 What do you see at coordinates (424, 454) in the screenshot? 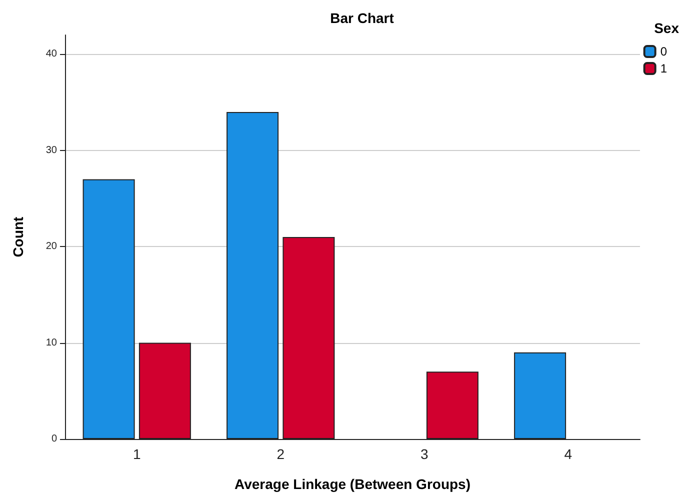
I see `x-tick-label: 3` at bounding box center [424, 454].